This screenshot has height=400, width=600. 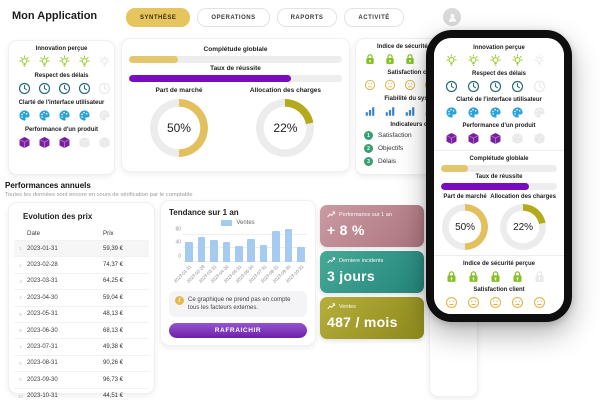 I want to click on legend-swatch, so click(x=227, y=223).